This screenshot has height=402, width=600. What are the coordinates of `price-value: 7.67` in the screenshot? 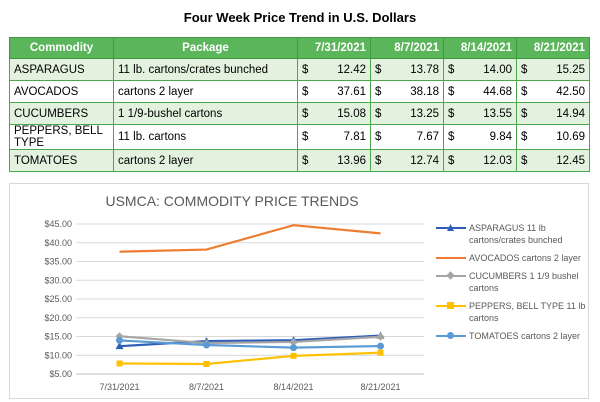 It's located at (427, 137).